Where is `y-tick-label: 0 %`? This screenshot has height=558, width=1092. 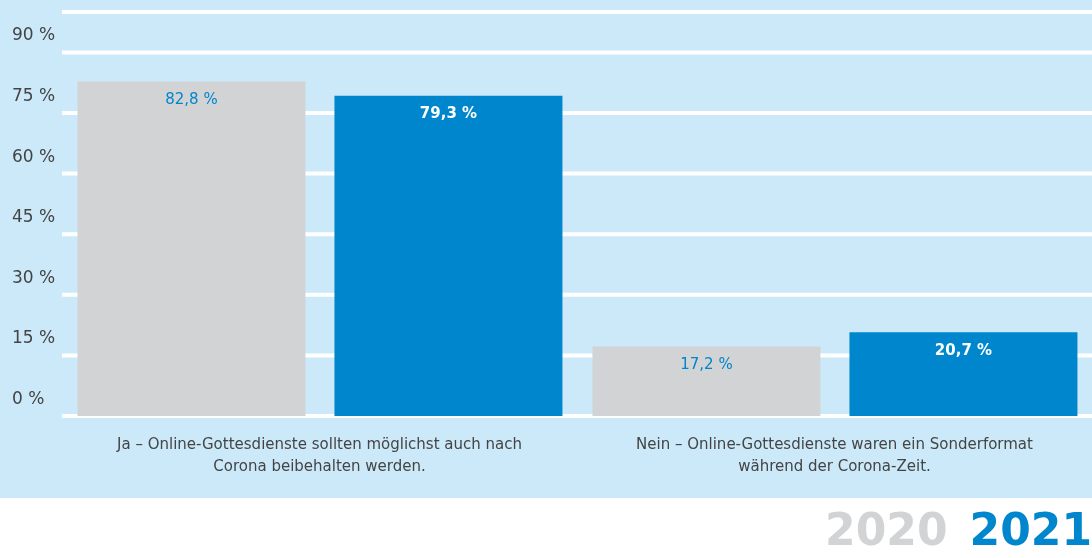
y-tick-label: 0 % is located at coordinates (28, 398).